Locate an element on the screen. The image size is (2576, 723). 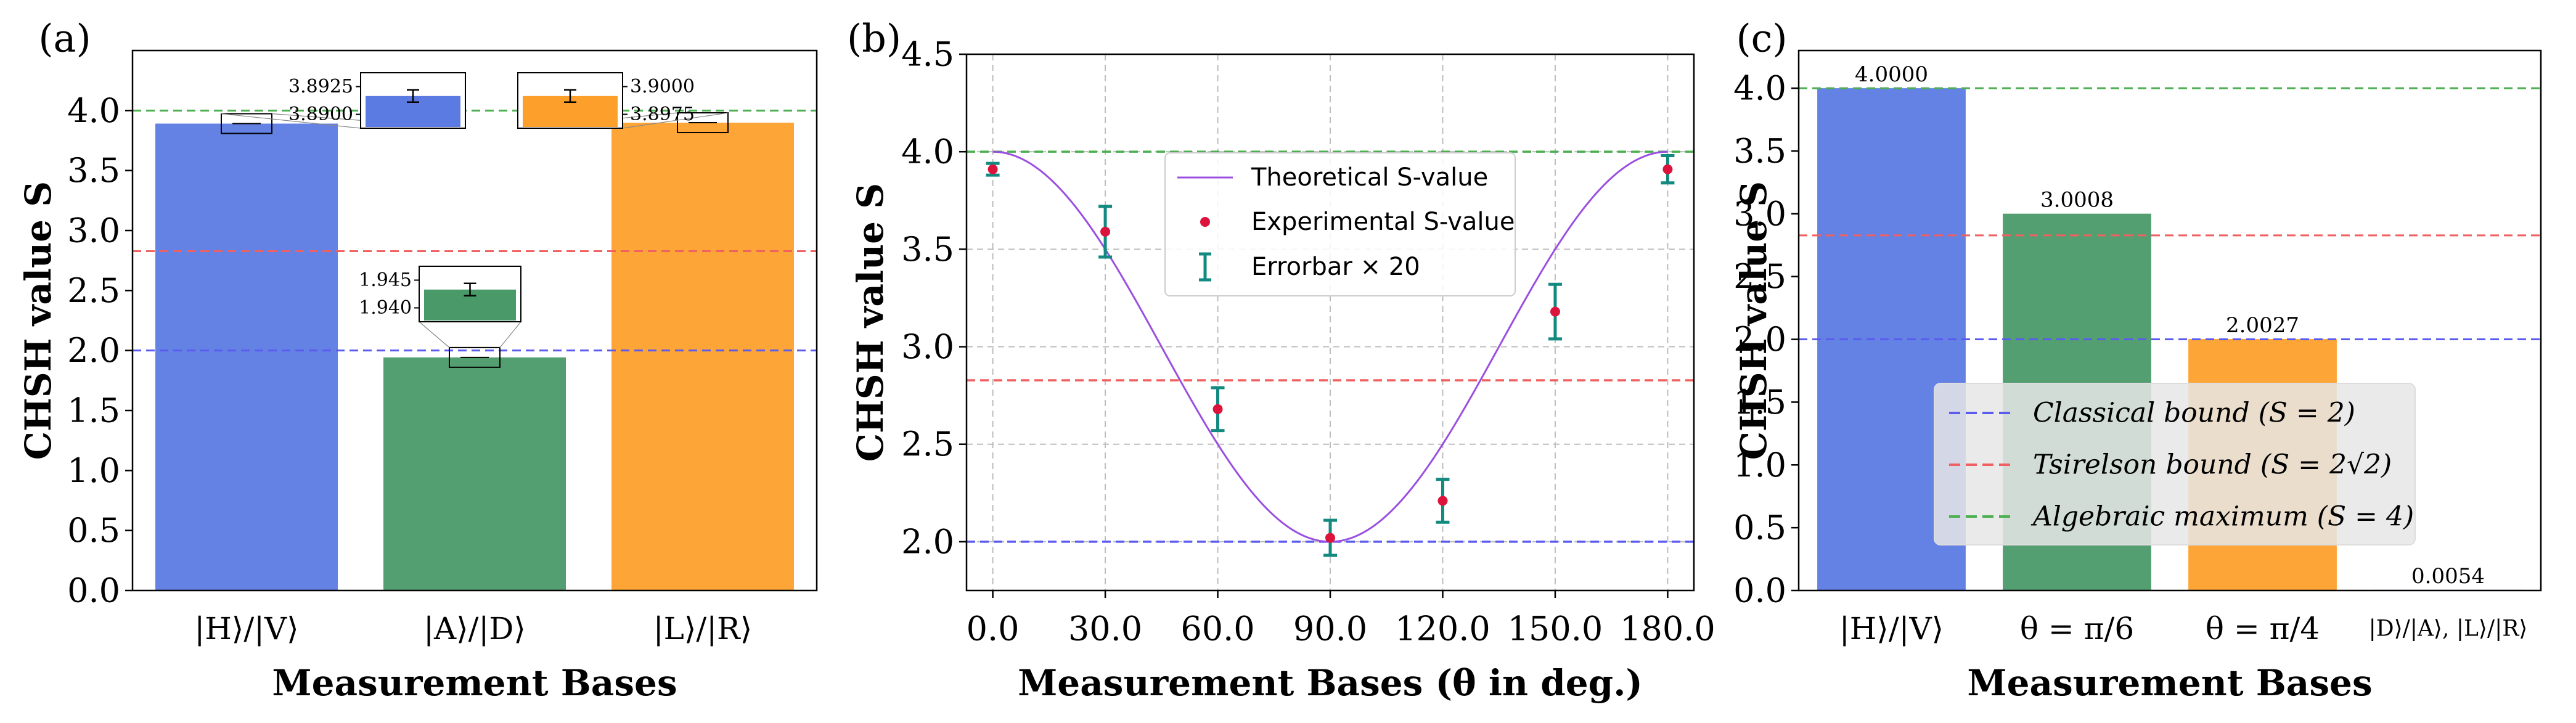
panel-c-label: (c) is located at coordinates (1761, 38).